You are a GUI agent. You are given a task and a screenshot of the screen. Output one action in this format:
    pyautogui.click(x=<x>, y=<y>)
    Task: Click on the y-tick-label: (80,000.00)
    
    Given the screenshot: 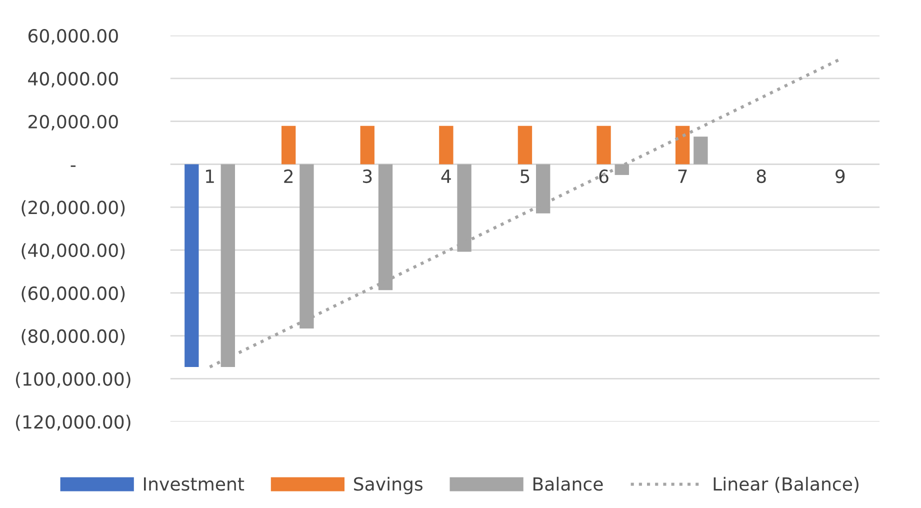 What is the action you would take?
    pyautogui.click(x=73, y=337)
    